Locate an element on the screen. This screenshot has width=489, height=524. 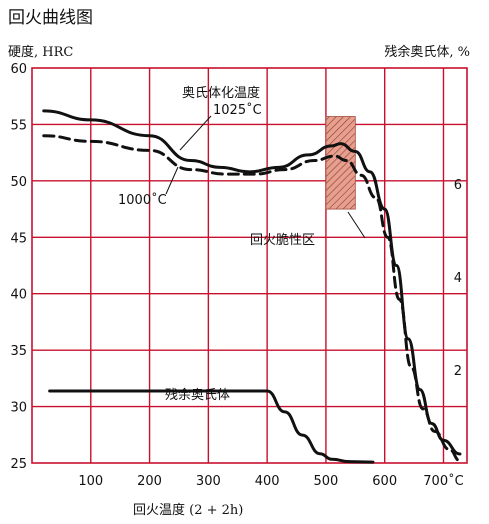
y-tick-label-3: 40 is located at coordinates (18, 295).